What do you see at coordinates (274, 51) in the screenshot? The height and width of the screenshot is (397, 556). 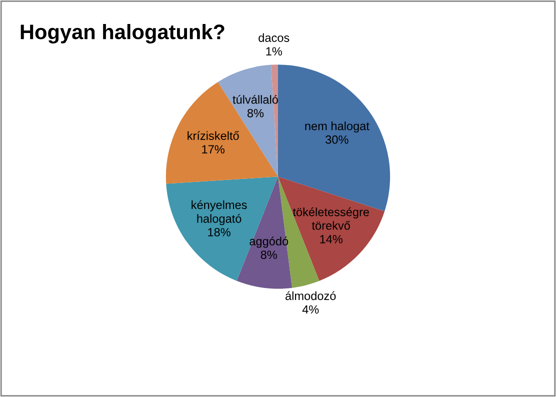 I see `data-label: 1%` at bounding box center [274, 51].